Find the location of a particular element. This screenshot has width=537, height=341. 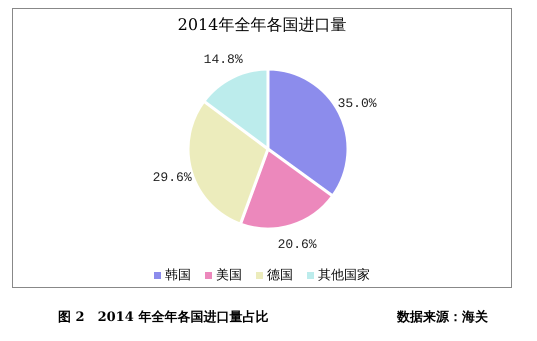

data-label: 14.8% is located at coordinates (223, 60).